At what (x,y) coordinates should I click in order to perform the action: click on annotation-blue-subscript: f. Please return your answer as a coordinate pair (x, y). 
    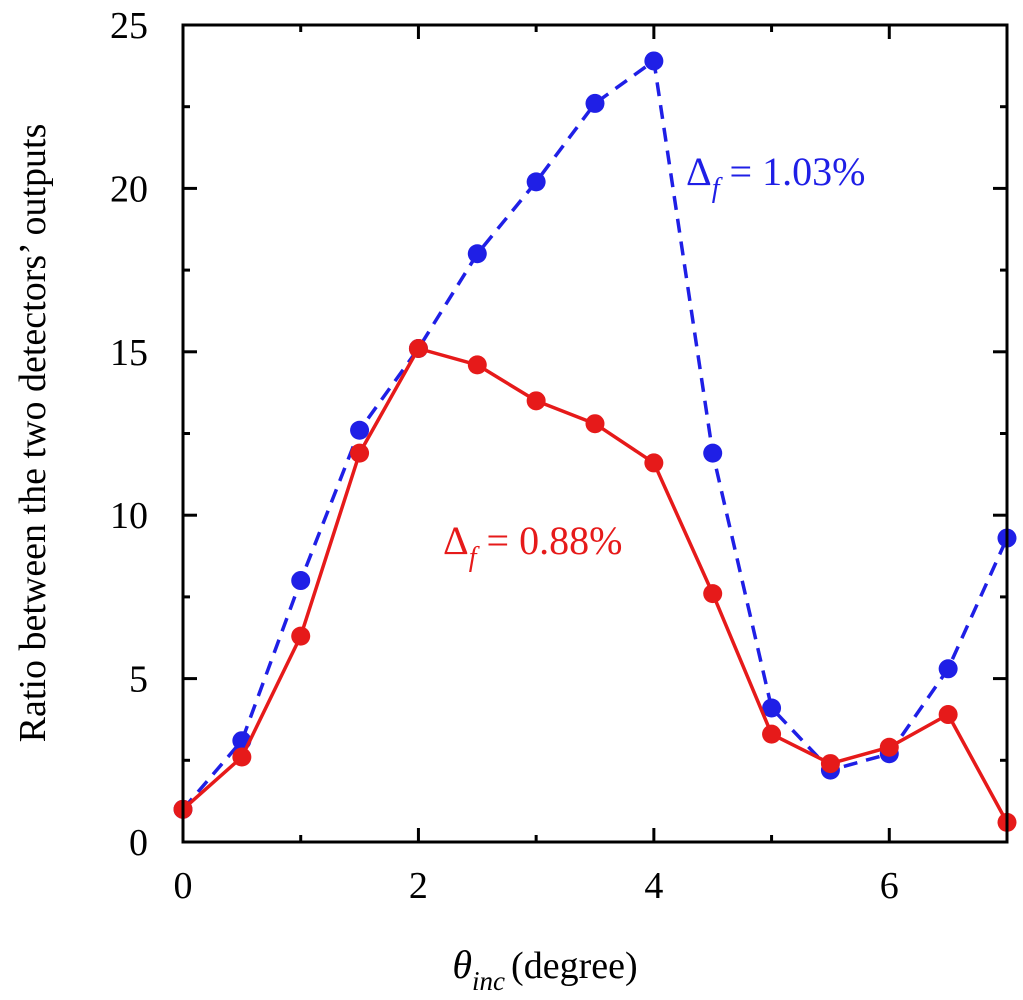
    Looking at the image, I should click on (717, 188).